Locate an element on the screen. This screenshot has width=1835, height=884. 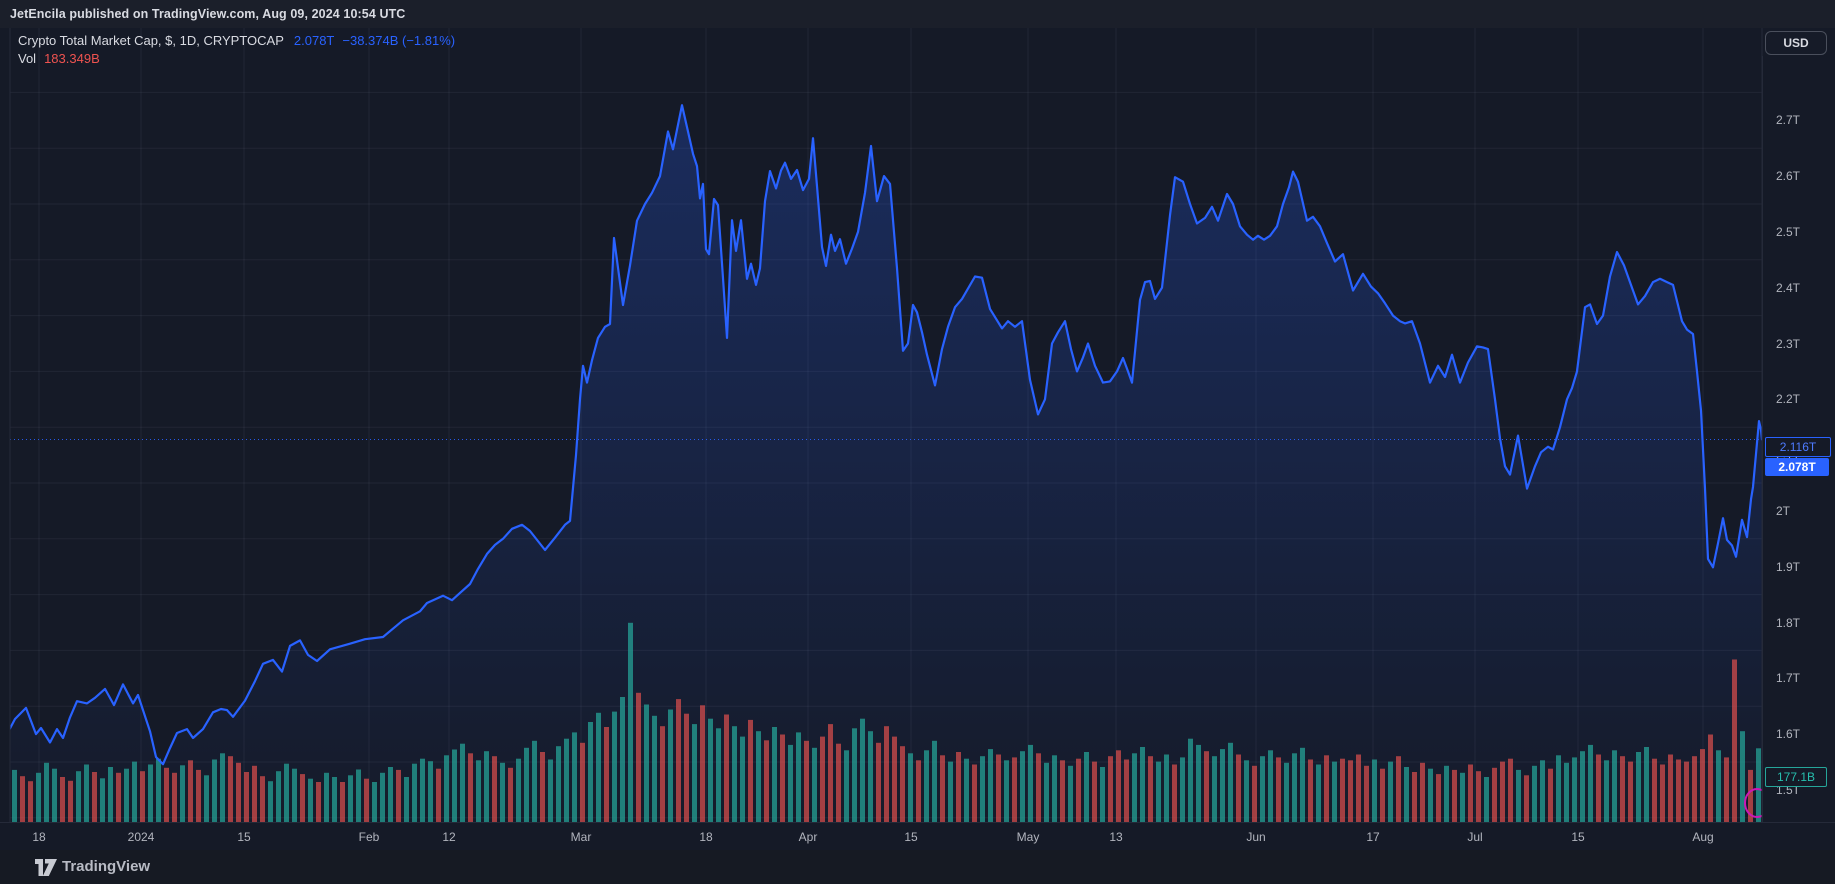
volume-value: 183.349B is located at coordinates (72, 58).